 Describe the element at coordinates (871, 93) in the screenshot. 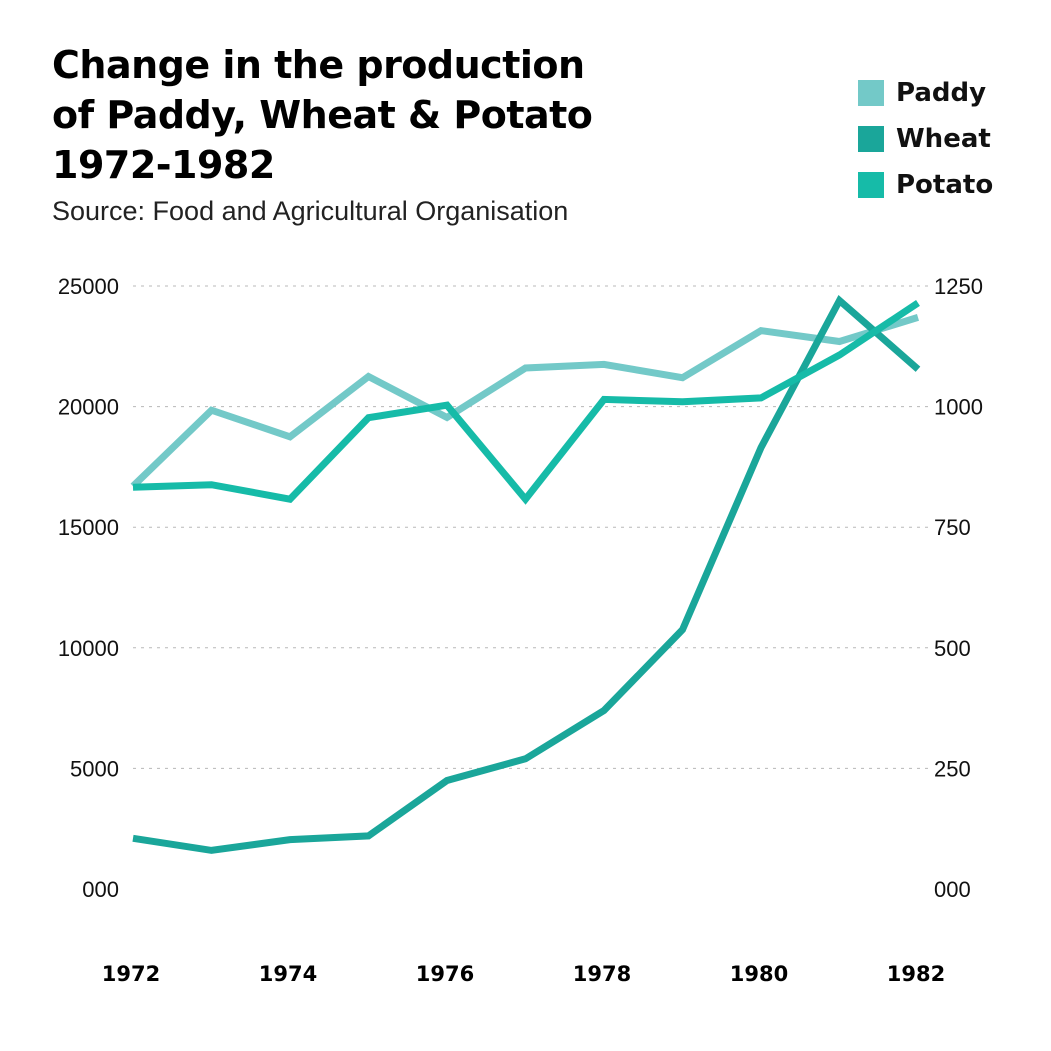

I see `legend-swatch-paddy` at that location.